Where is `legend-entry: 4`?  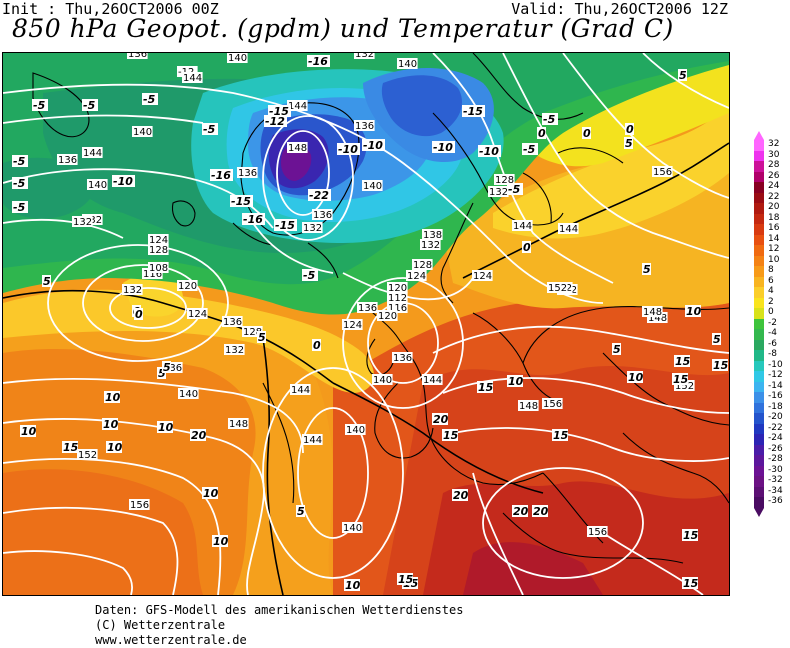 legend-entry: 4 is located at coordinates (770, 292).